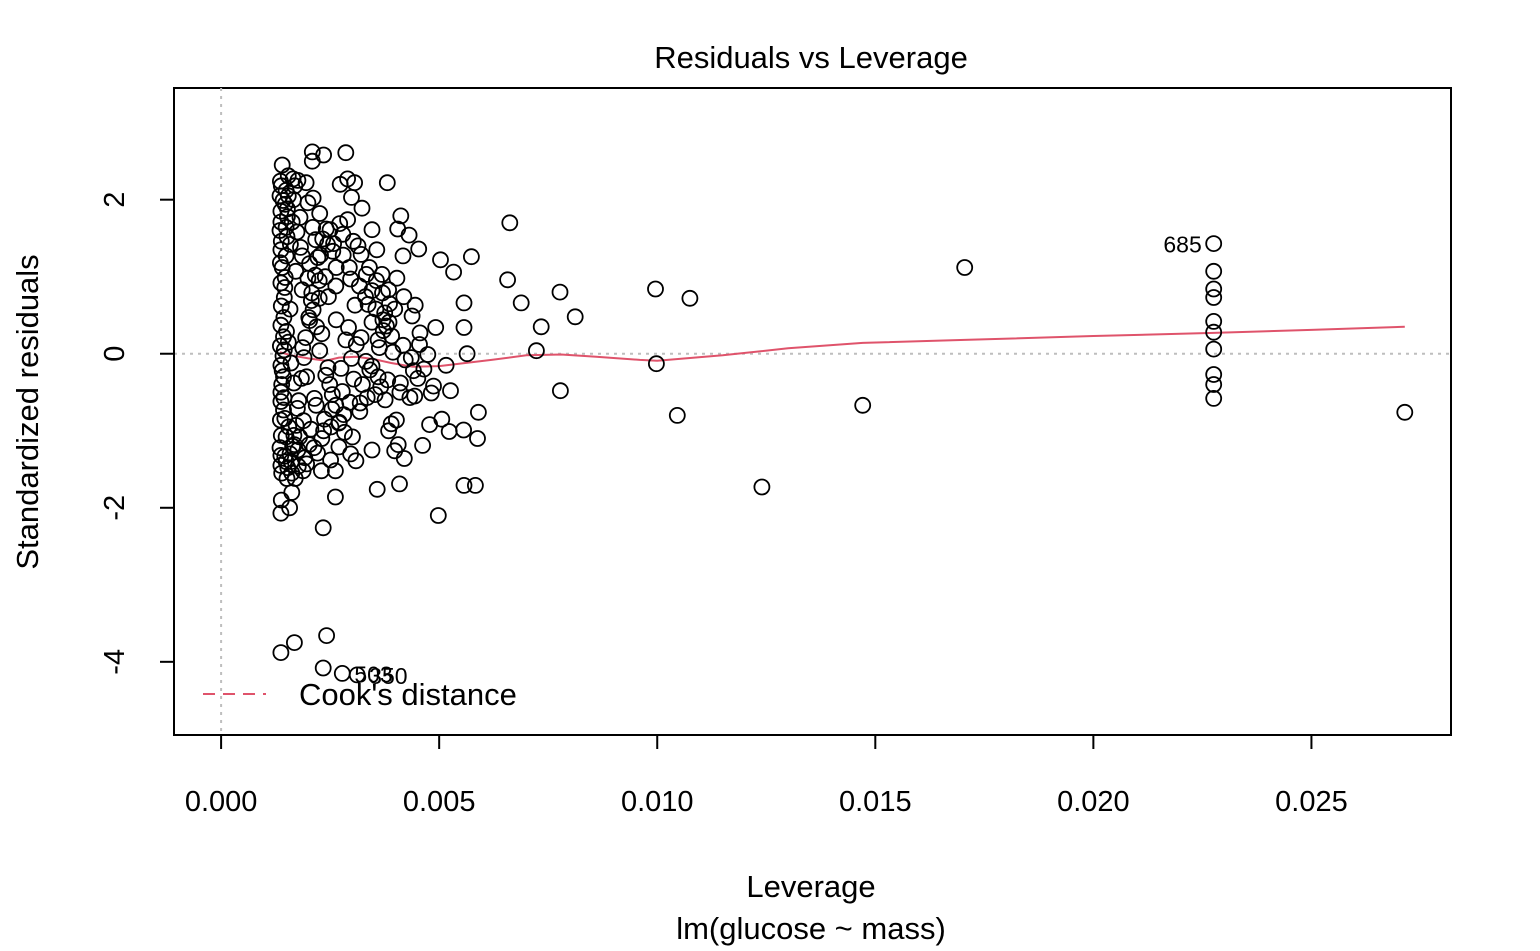 Image resolution: width=1540 pixels, height=951 pixels. I want to click on smoother-line, so click(842, 346).